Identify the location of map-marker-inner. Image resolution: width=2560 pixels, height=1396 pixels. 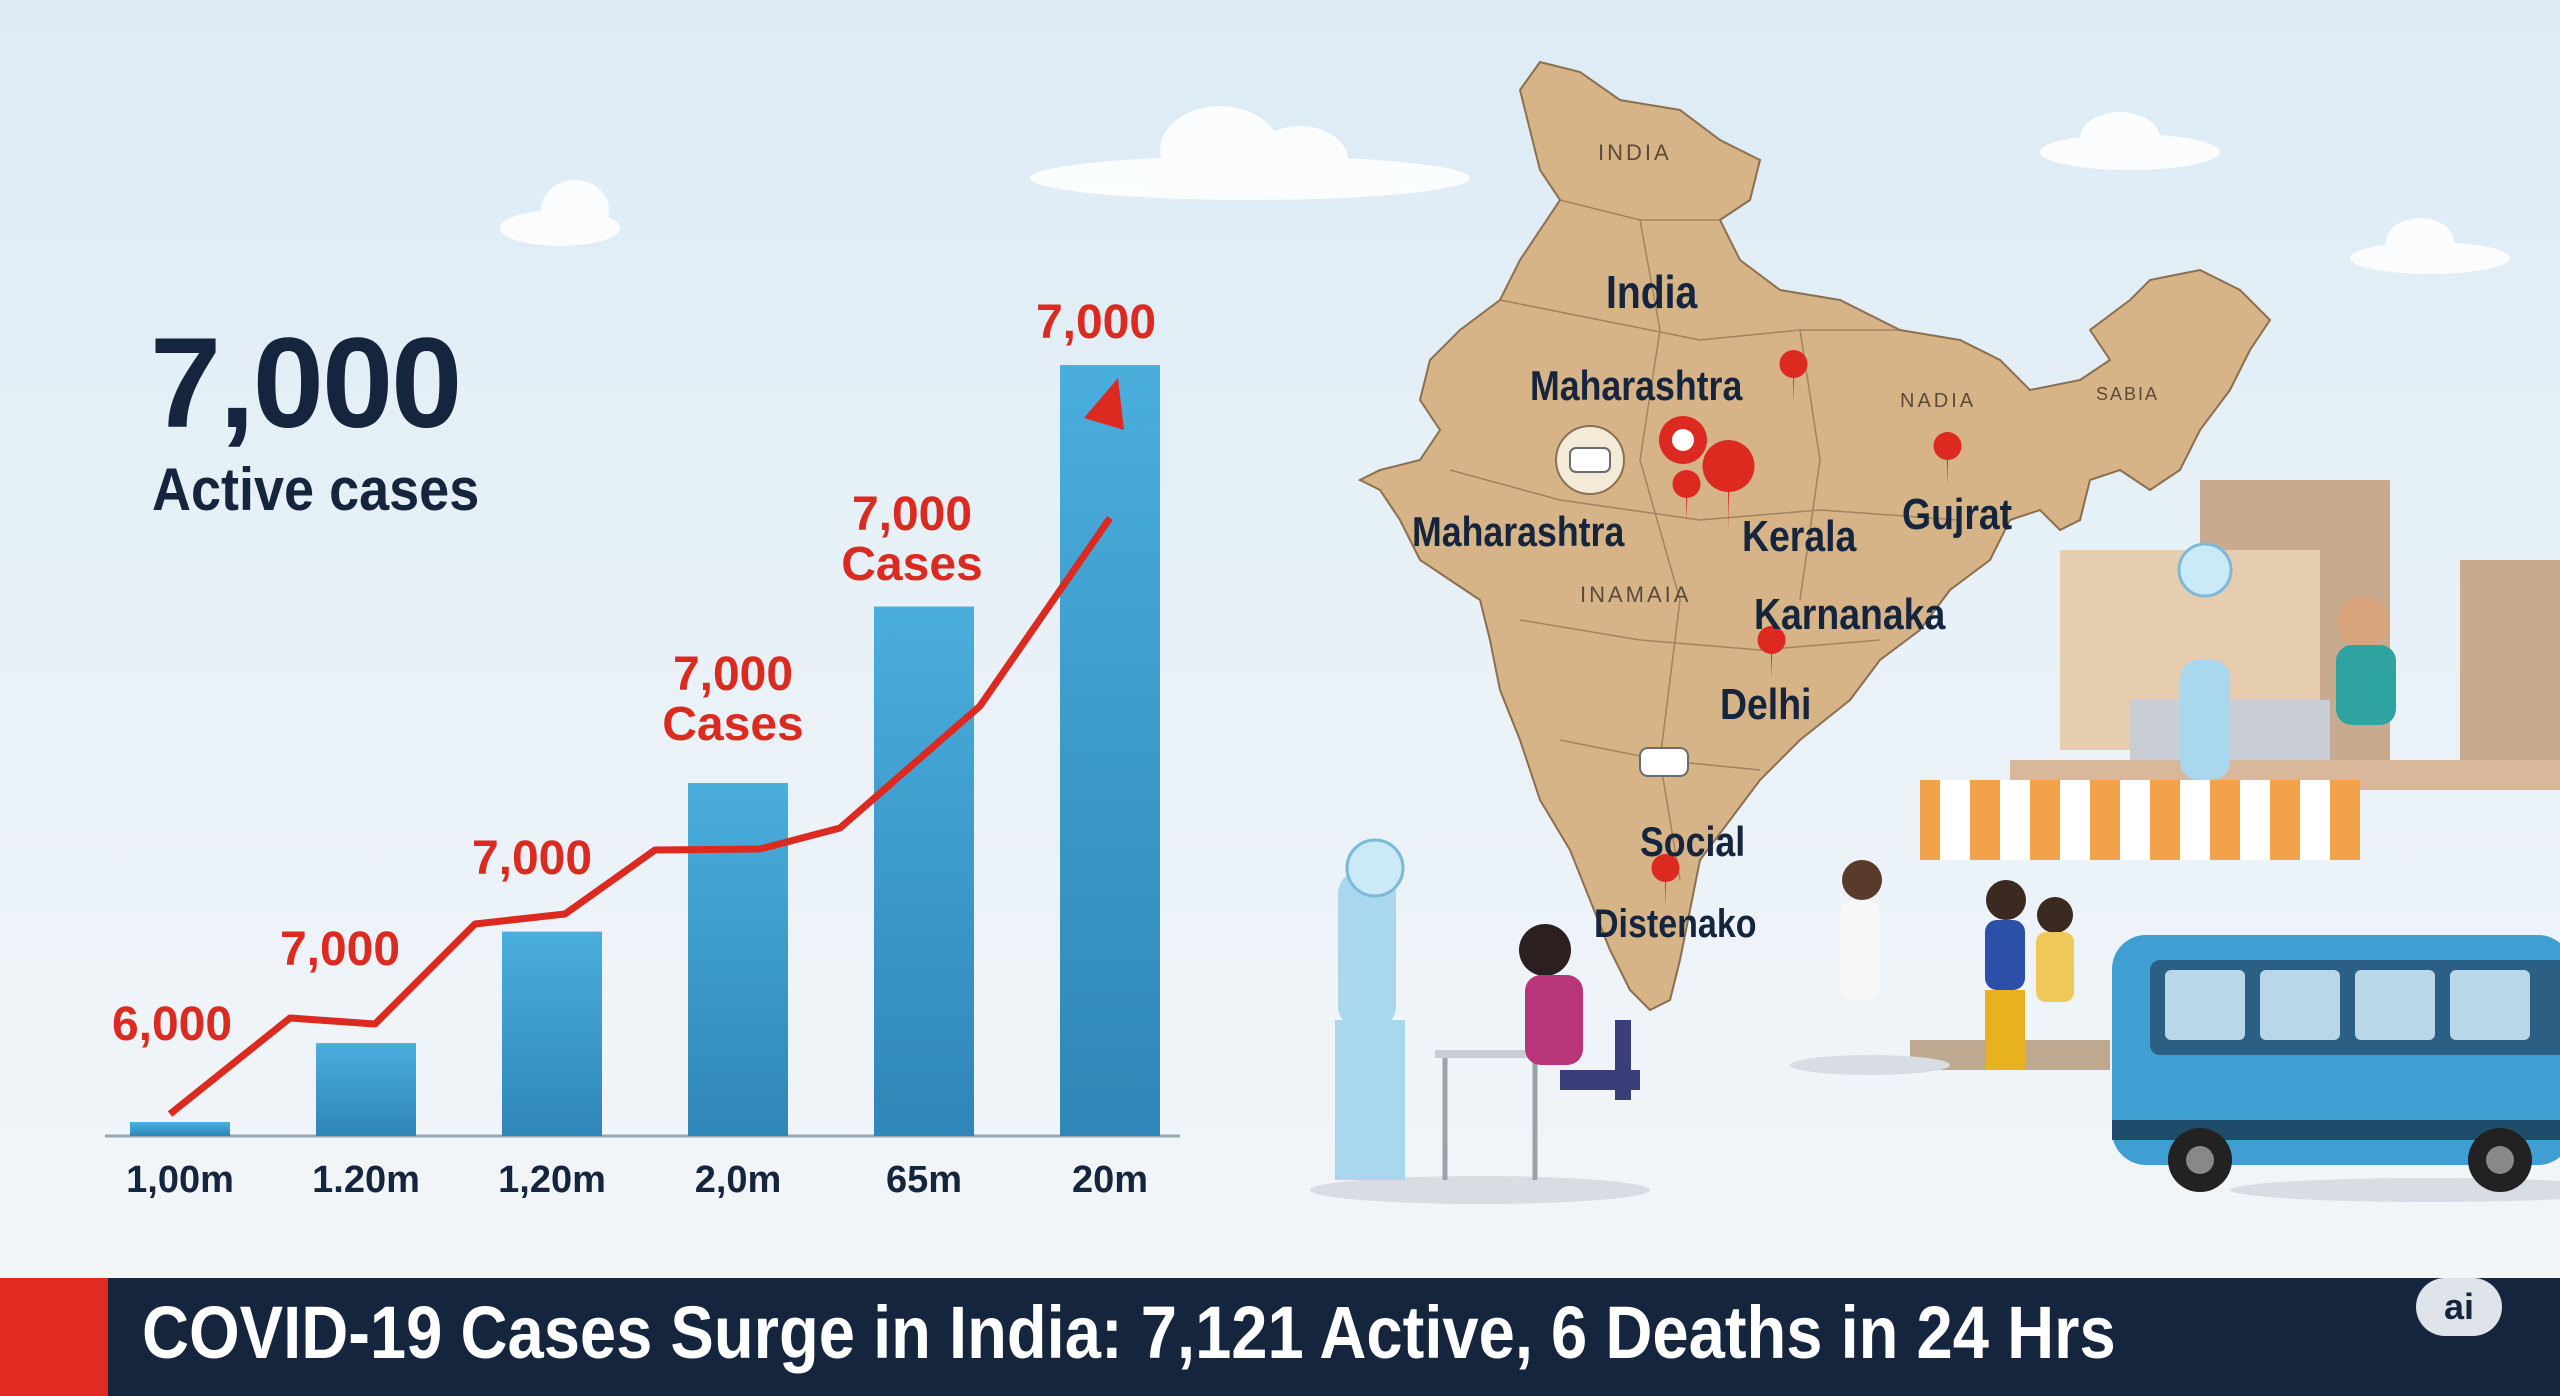
(1683, 440).